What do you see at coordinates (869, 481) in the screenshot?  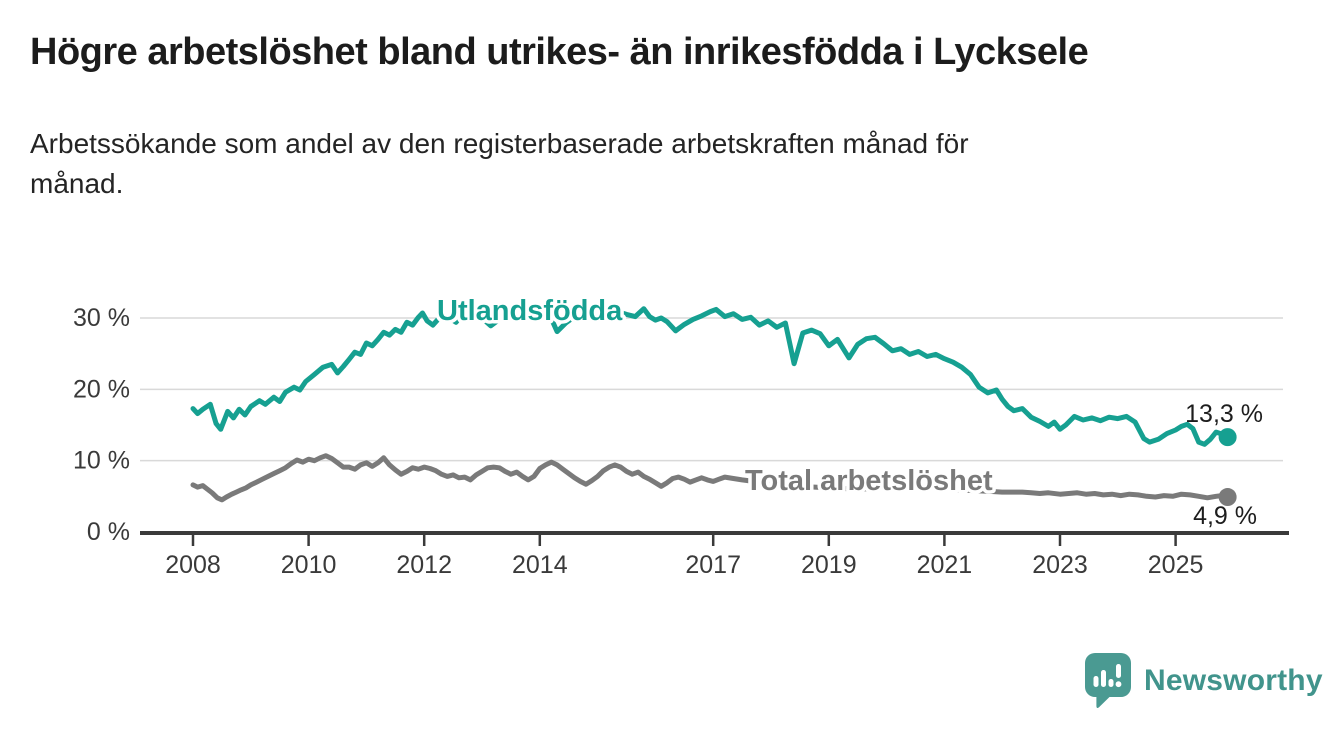 I see `series-label-total: Total arbetslöshet` at bounding box center [869, 481].